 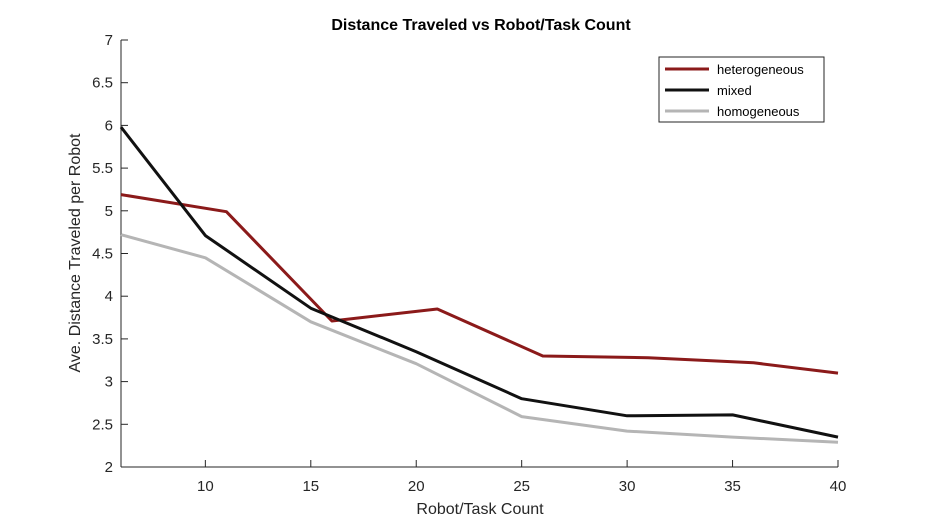 I want to click on y-tick-label: 4, so click(x=109, y=296).